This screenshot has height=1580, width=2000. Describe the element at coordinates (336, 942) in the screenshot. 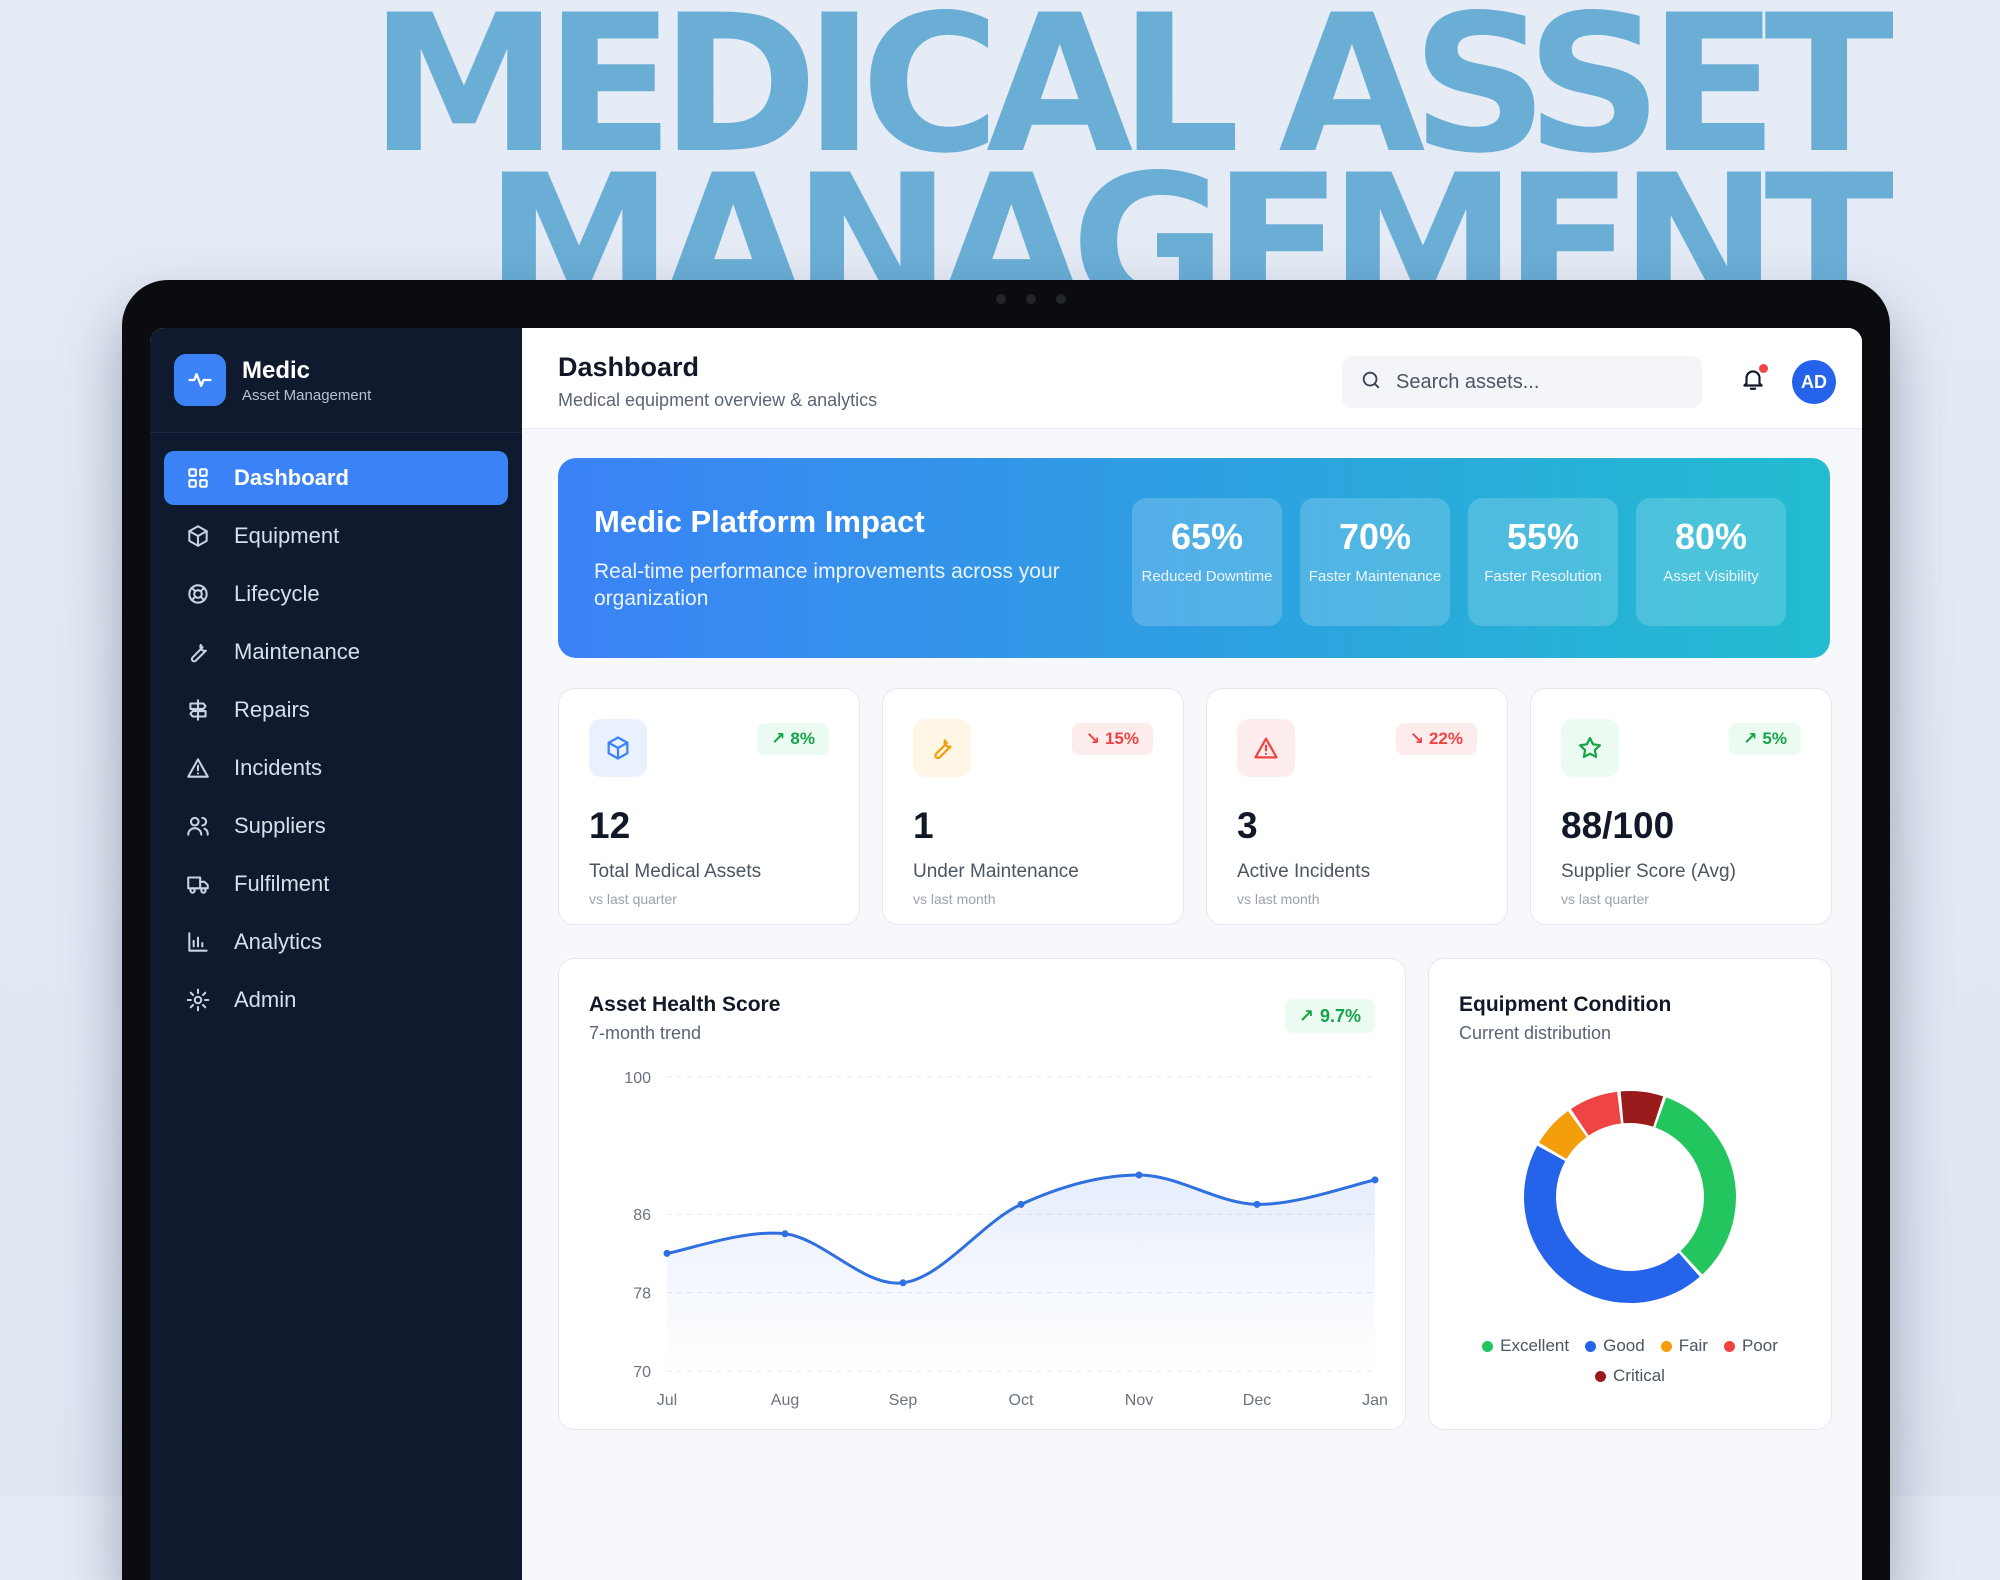

I see `sidebar-item-analytics: Analytics` at that location.